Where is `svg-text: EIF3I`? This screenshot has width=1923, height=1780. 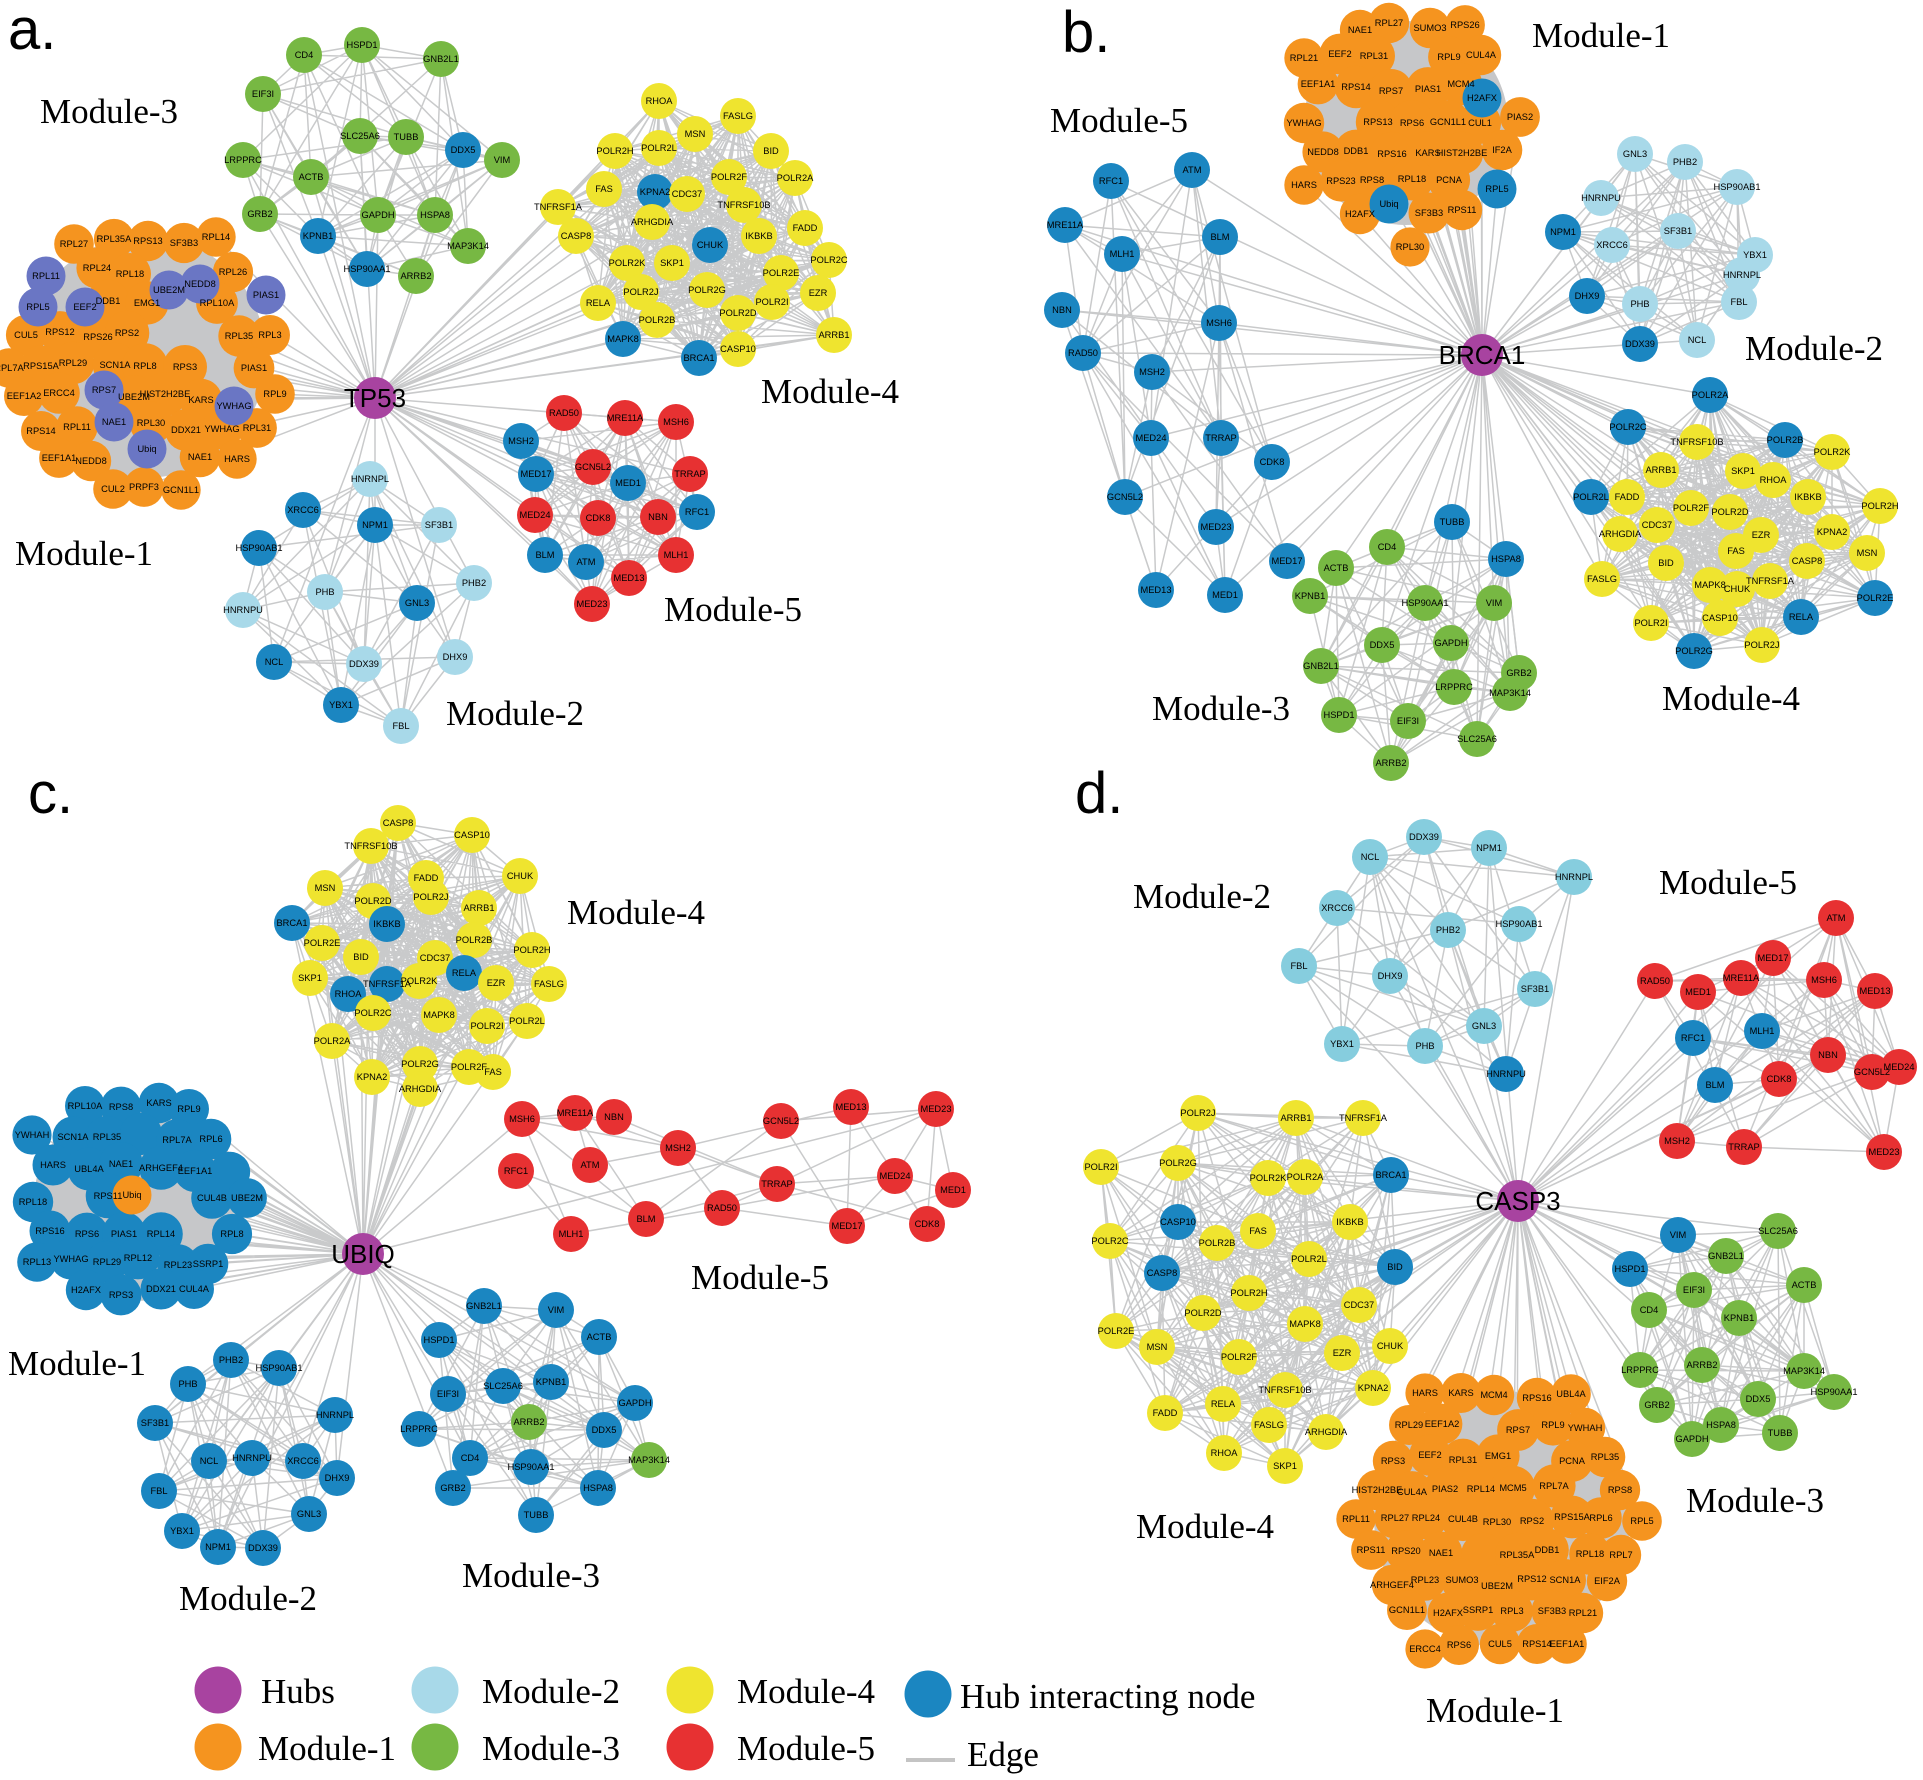
svg-text: EIF3I is located at coordinates (448, 1394).